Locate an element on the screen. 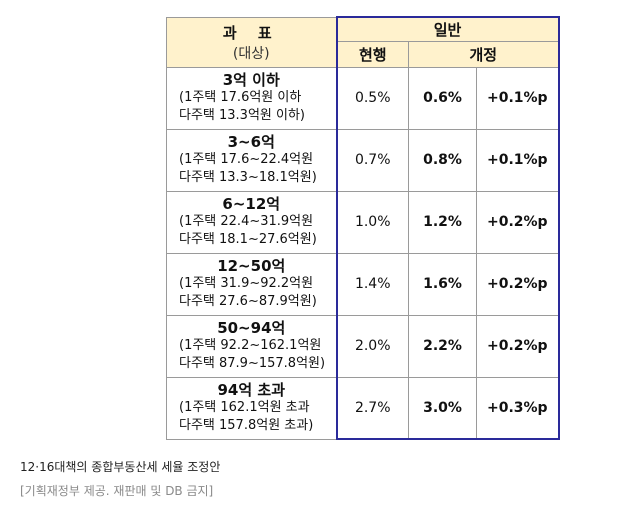 This screenshot has width=640, height=506. multi-home-range: 다주택 27.6~87.9억원) is located at coordinates (248, 301).